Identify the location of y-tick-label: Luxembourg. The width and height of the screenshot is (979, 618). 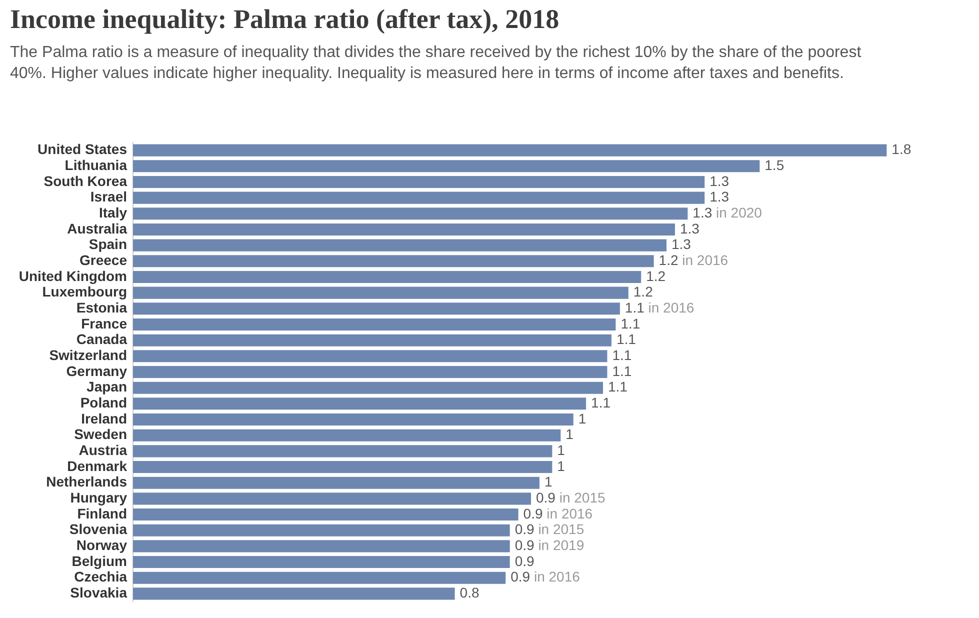
(84, 292).